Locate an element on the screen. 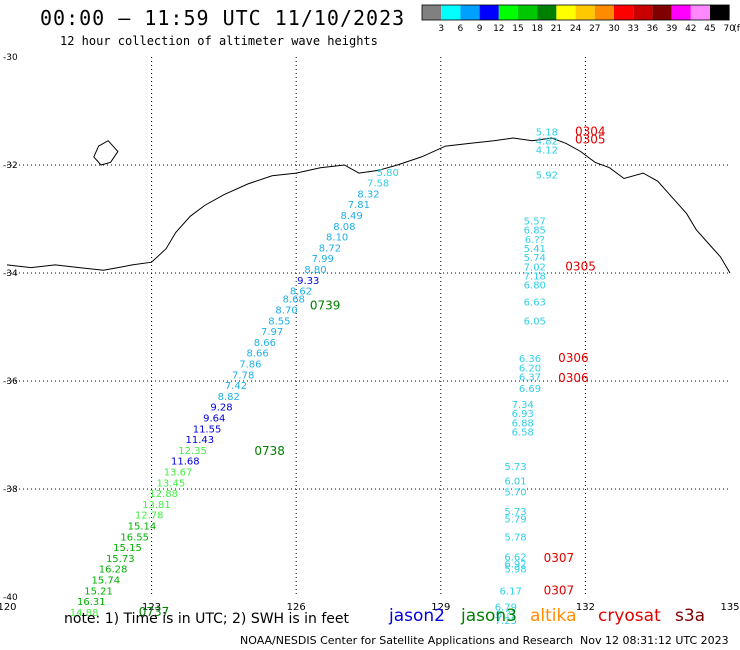 The width and height of the screenshot is (740, 650). colorbar-label: 42 is located at coordinates (690, 29).